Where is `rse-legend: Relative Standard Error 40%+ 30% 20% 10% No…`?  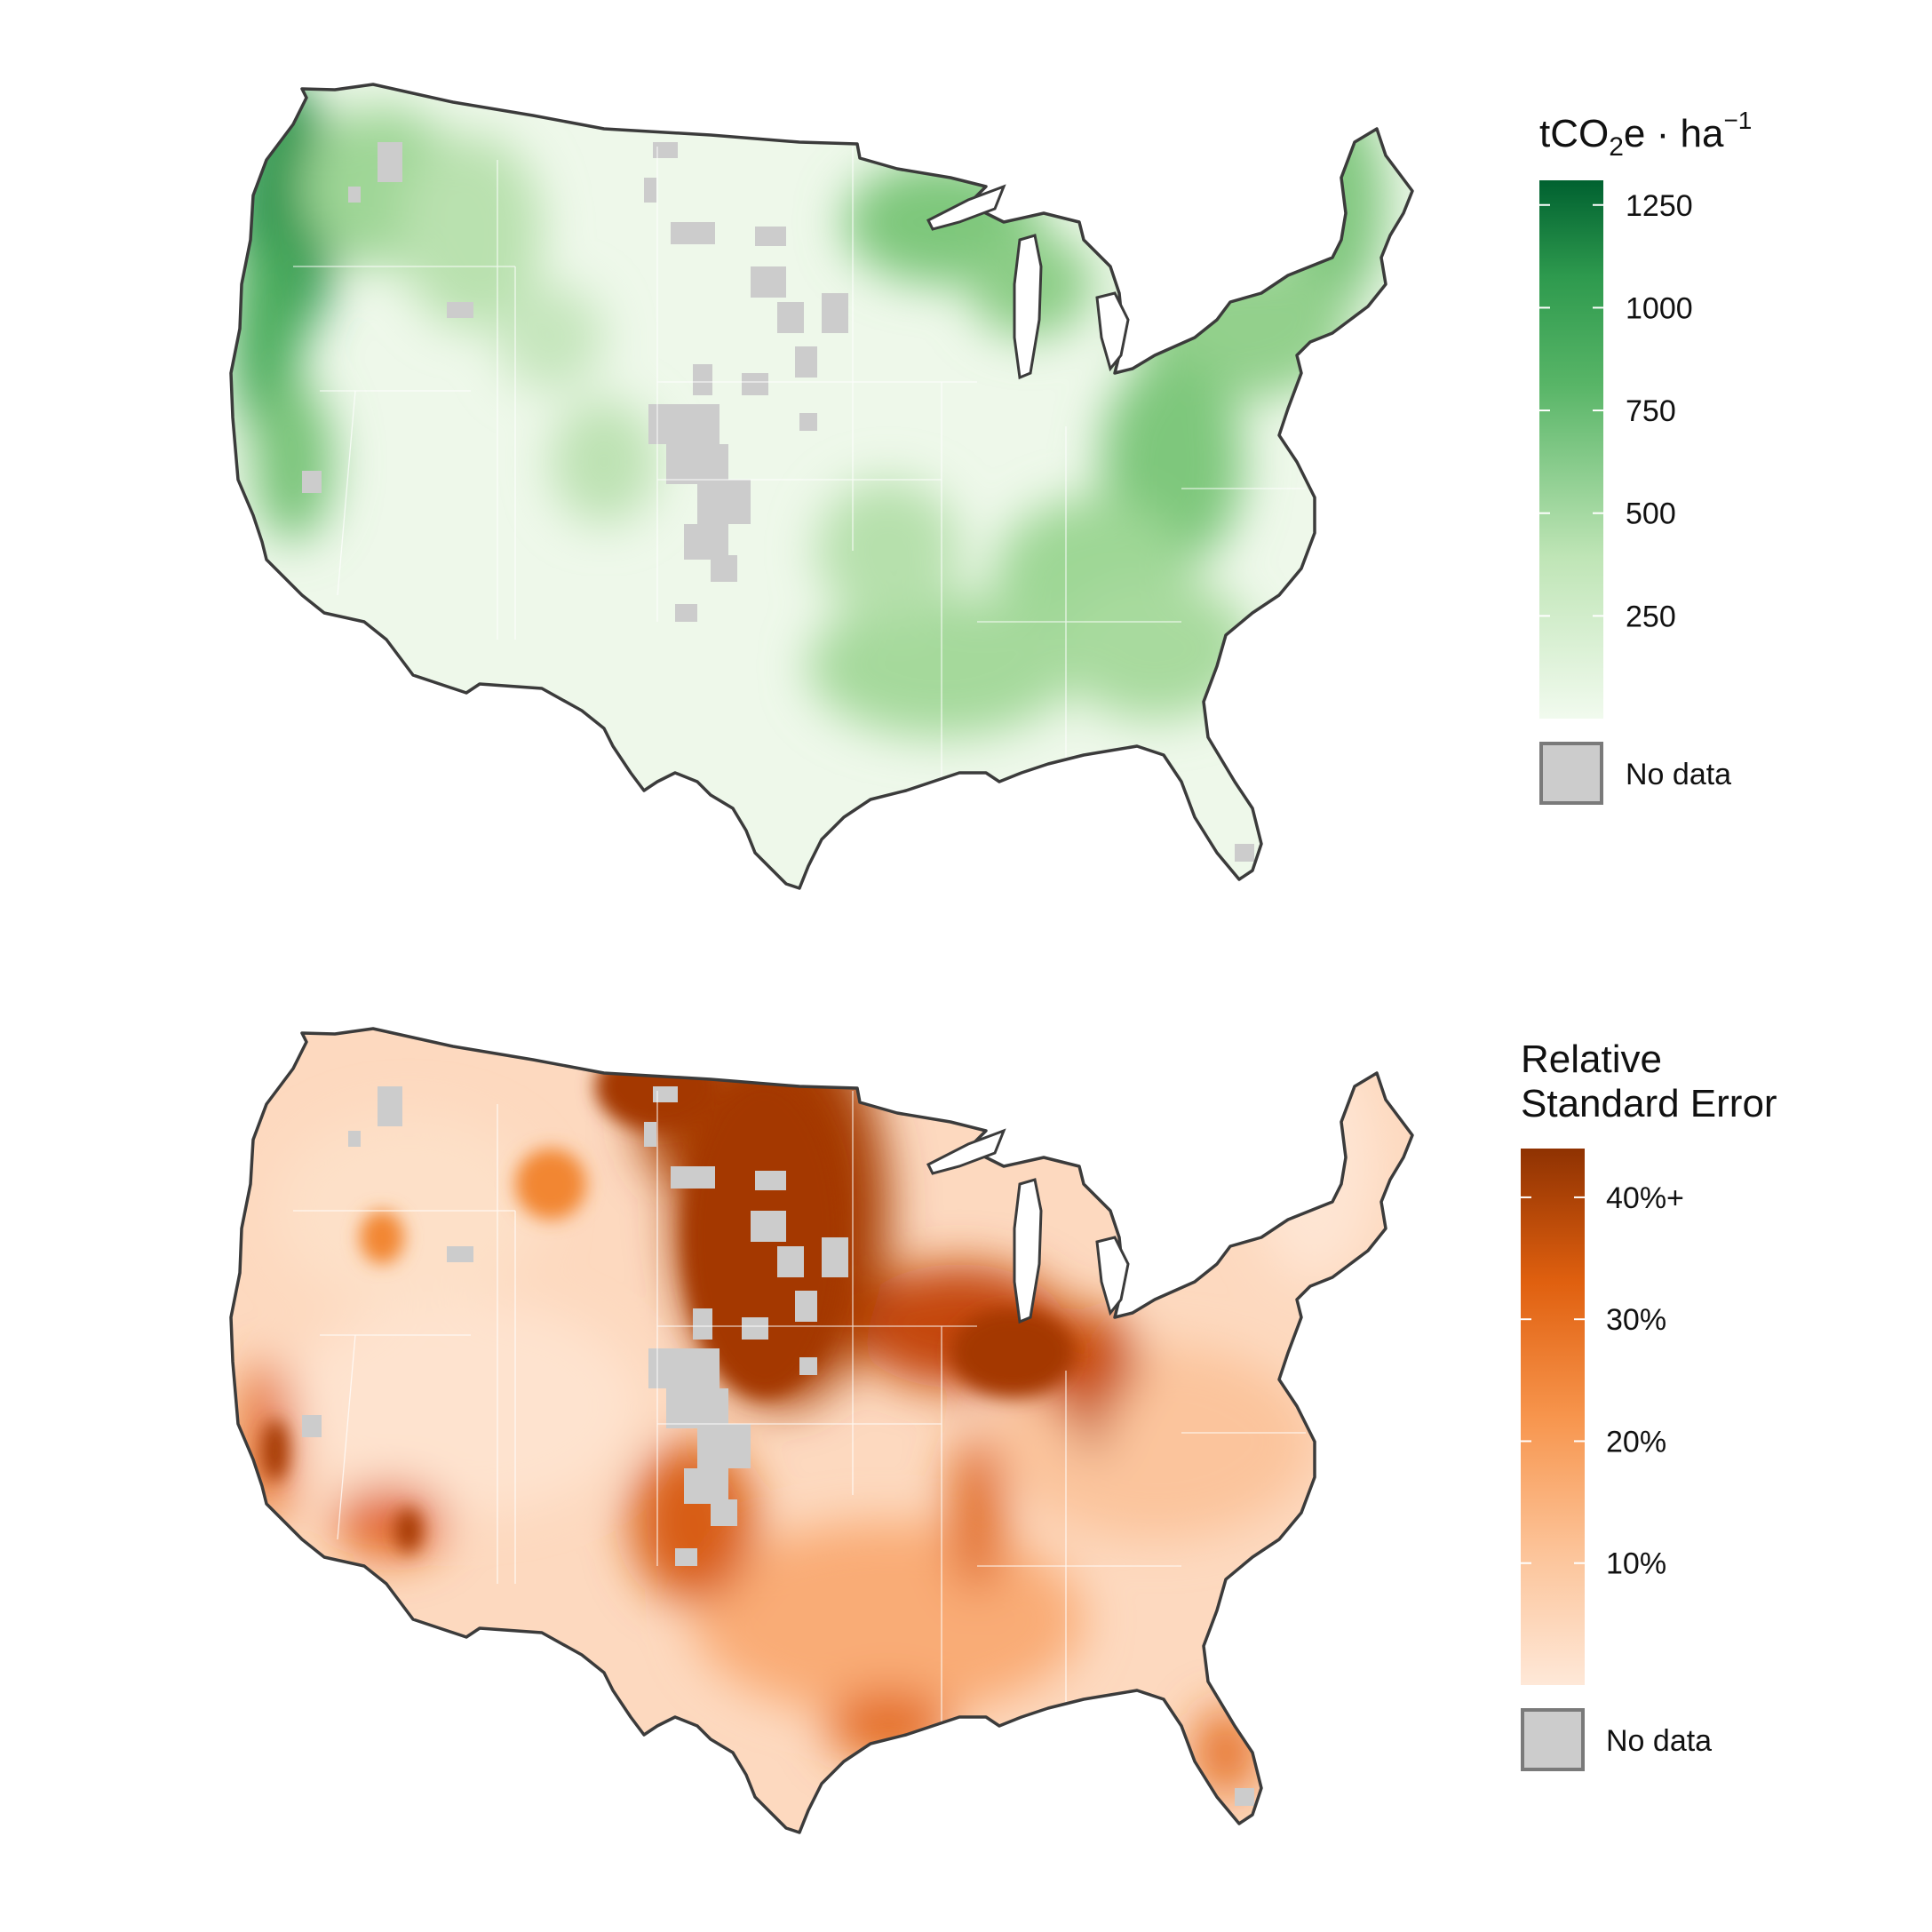 rse-legend: Relative Standard Error 40%+ 30% 20% 10% No… is located at coordinates (1649, 1404).